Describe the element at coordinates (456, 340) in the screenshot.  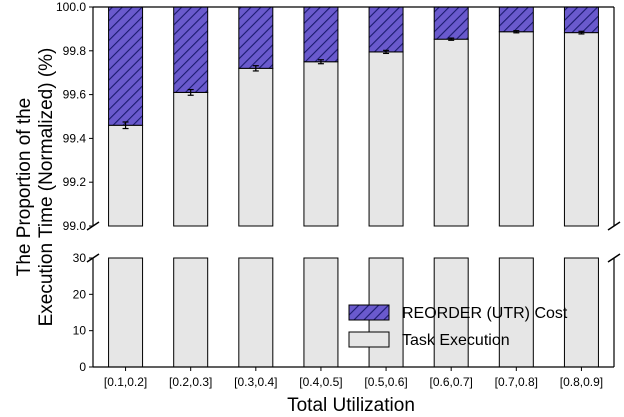
I see `legend-label-task-execution: Task Execution` at that location.